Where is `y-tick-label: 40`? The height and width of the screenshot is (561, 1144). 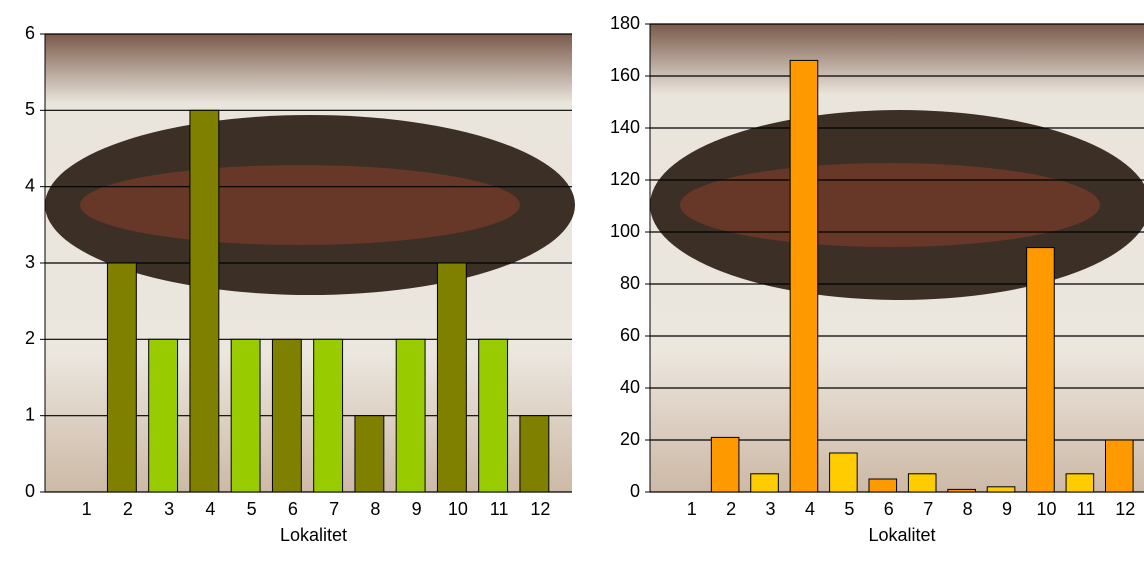
y-tick-label: 40 is located at coordinates (630, 387).